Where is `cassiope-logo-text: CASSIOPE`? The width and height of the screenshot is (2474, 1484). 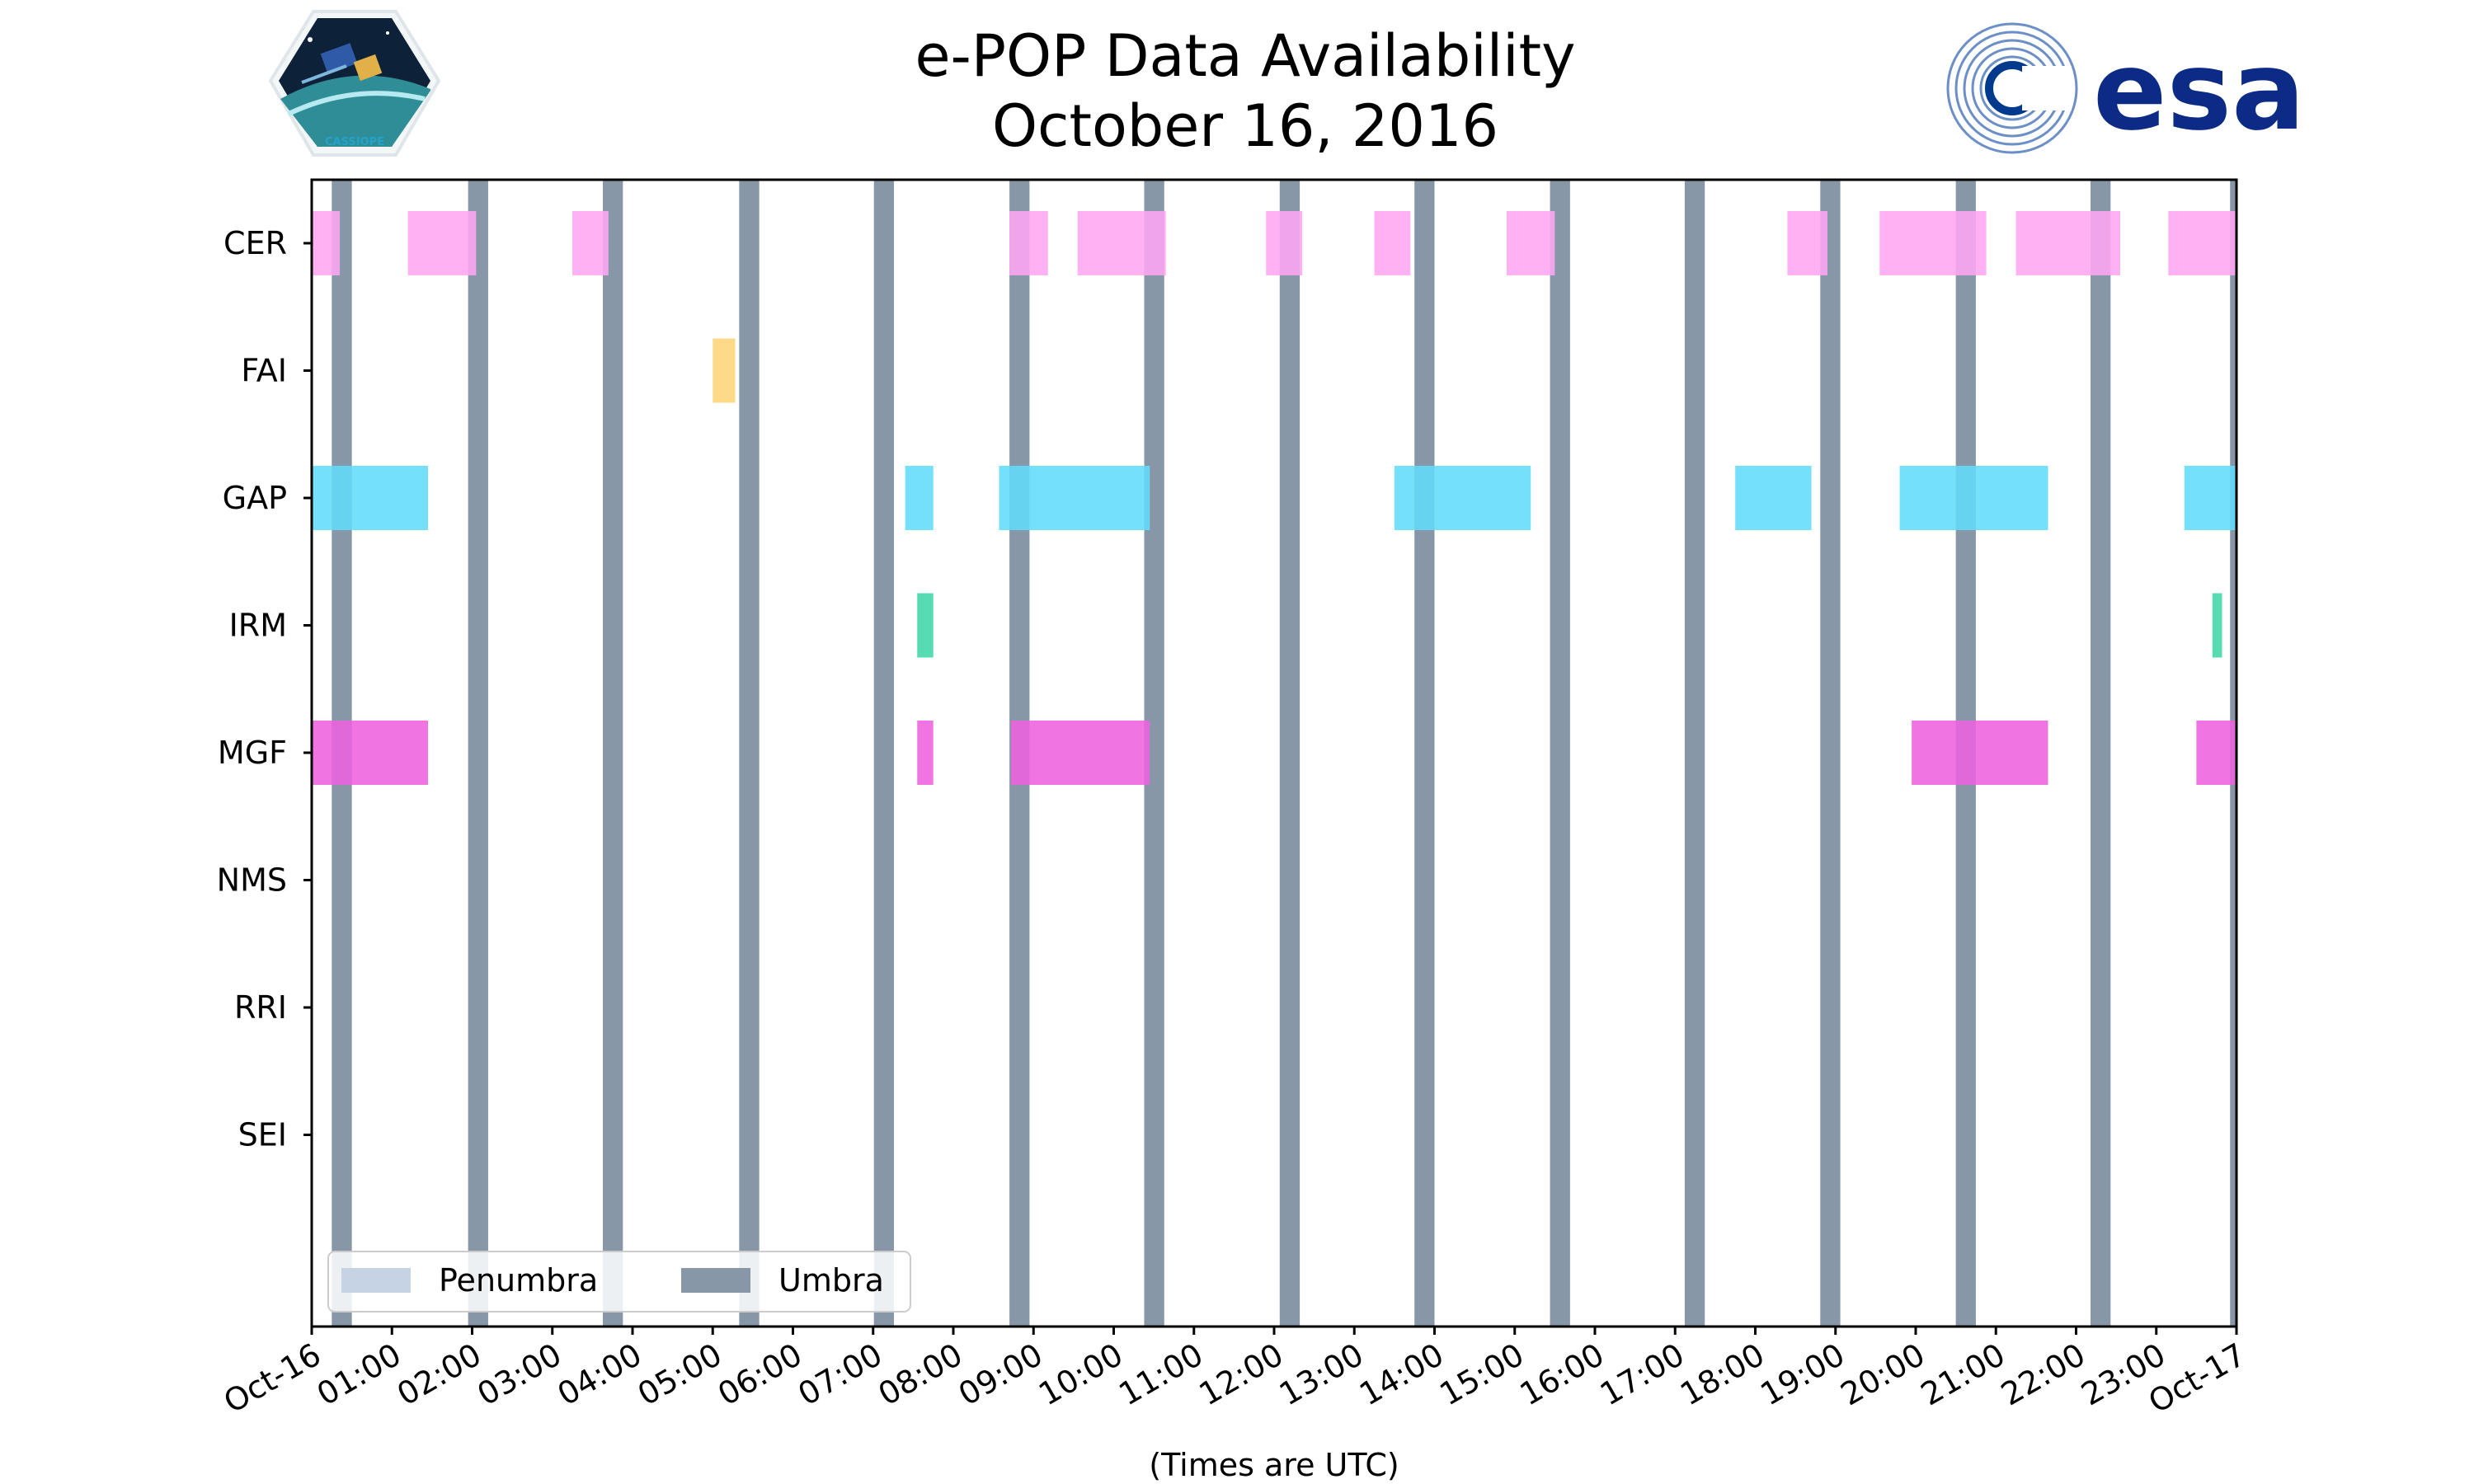 cassiope-logo-text: CASSIOPE is located at coordinates (354, 142).